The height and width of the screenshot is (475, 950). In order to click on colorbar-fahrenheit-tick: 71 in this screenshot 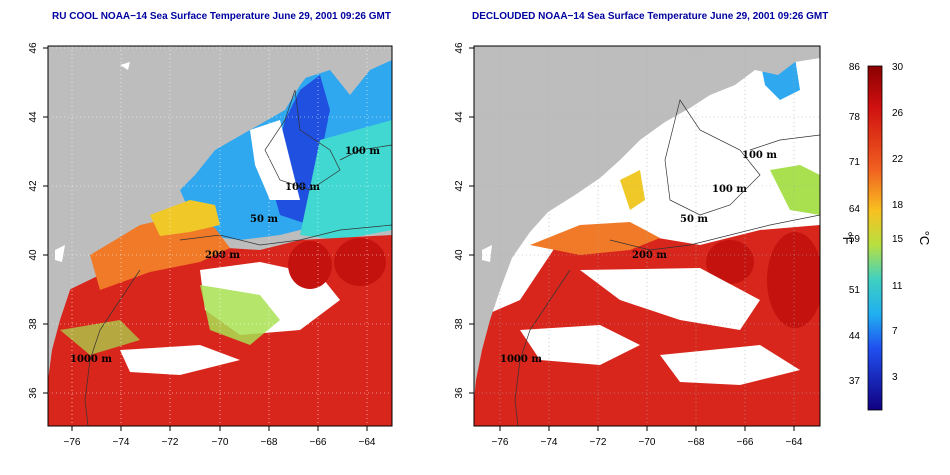, I will do `click(855, 162)`.